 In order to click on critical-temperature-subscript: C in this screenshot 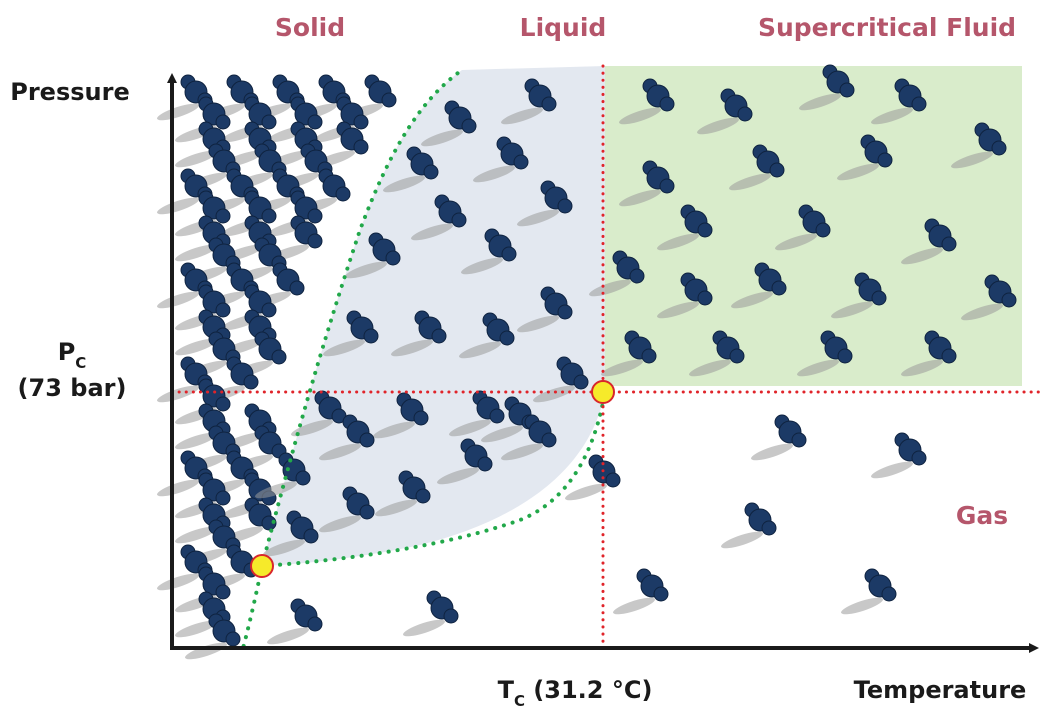, I will do `click(519, 699)`.